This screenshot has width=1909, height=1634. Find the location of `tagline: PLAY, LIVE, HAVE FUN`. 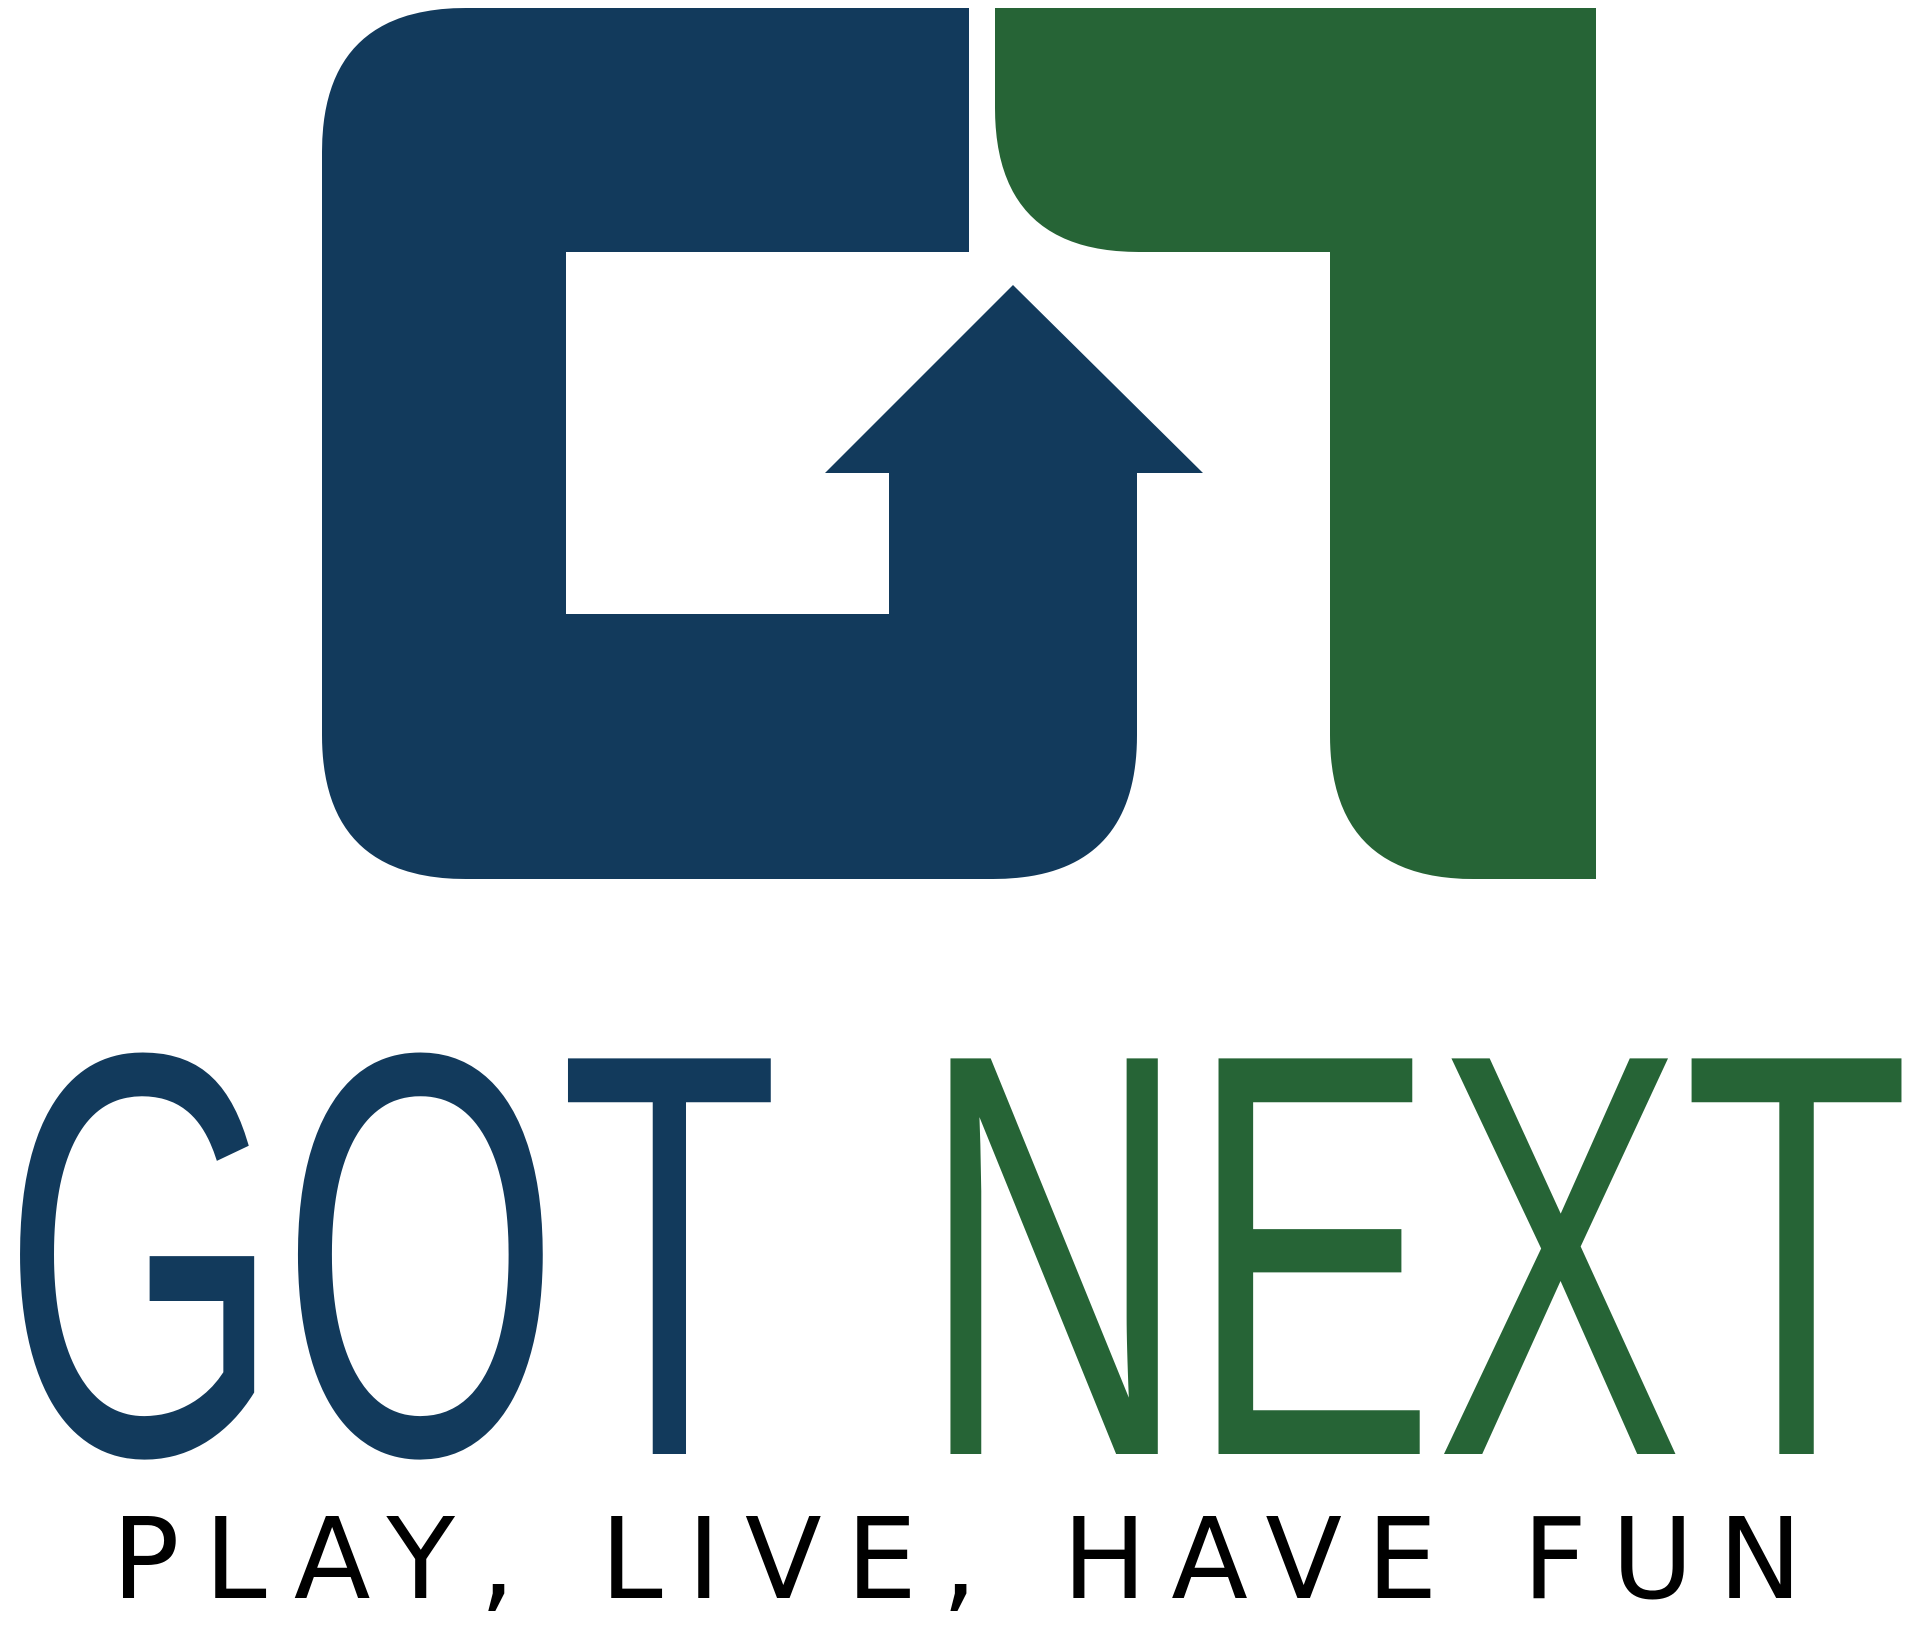

tagline: PLAY, LIVE, HAVE FUN is located at coordinates (957, 1560).